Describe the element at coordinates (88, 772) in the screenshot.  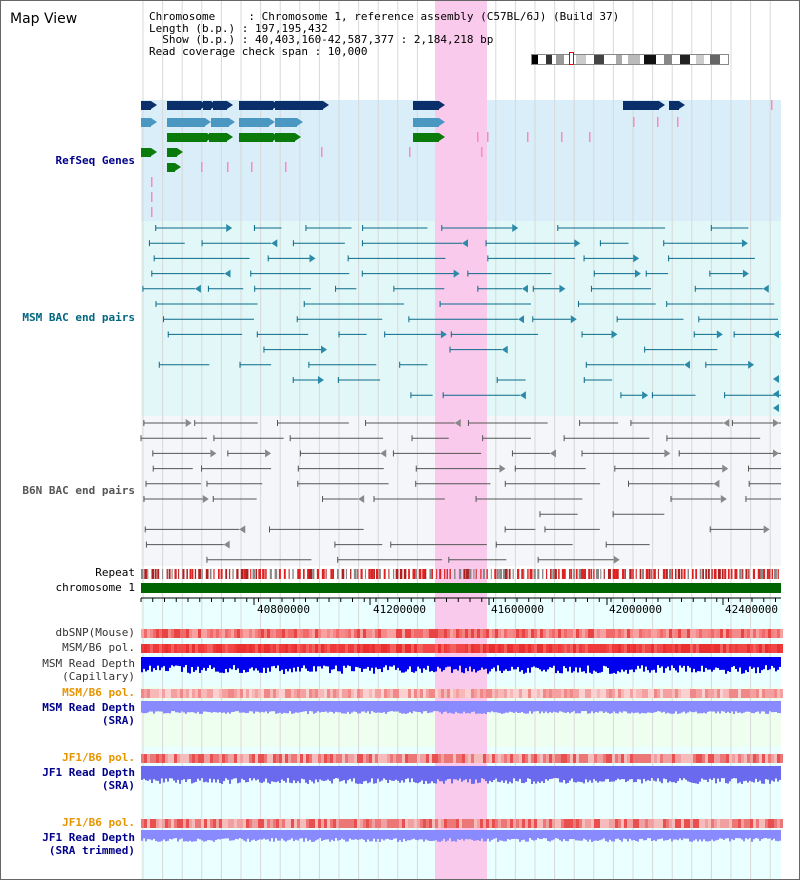
I see `track-label-jf1-read-depth-sra: JF1 Read Depth` at that location.